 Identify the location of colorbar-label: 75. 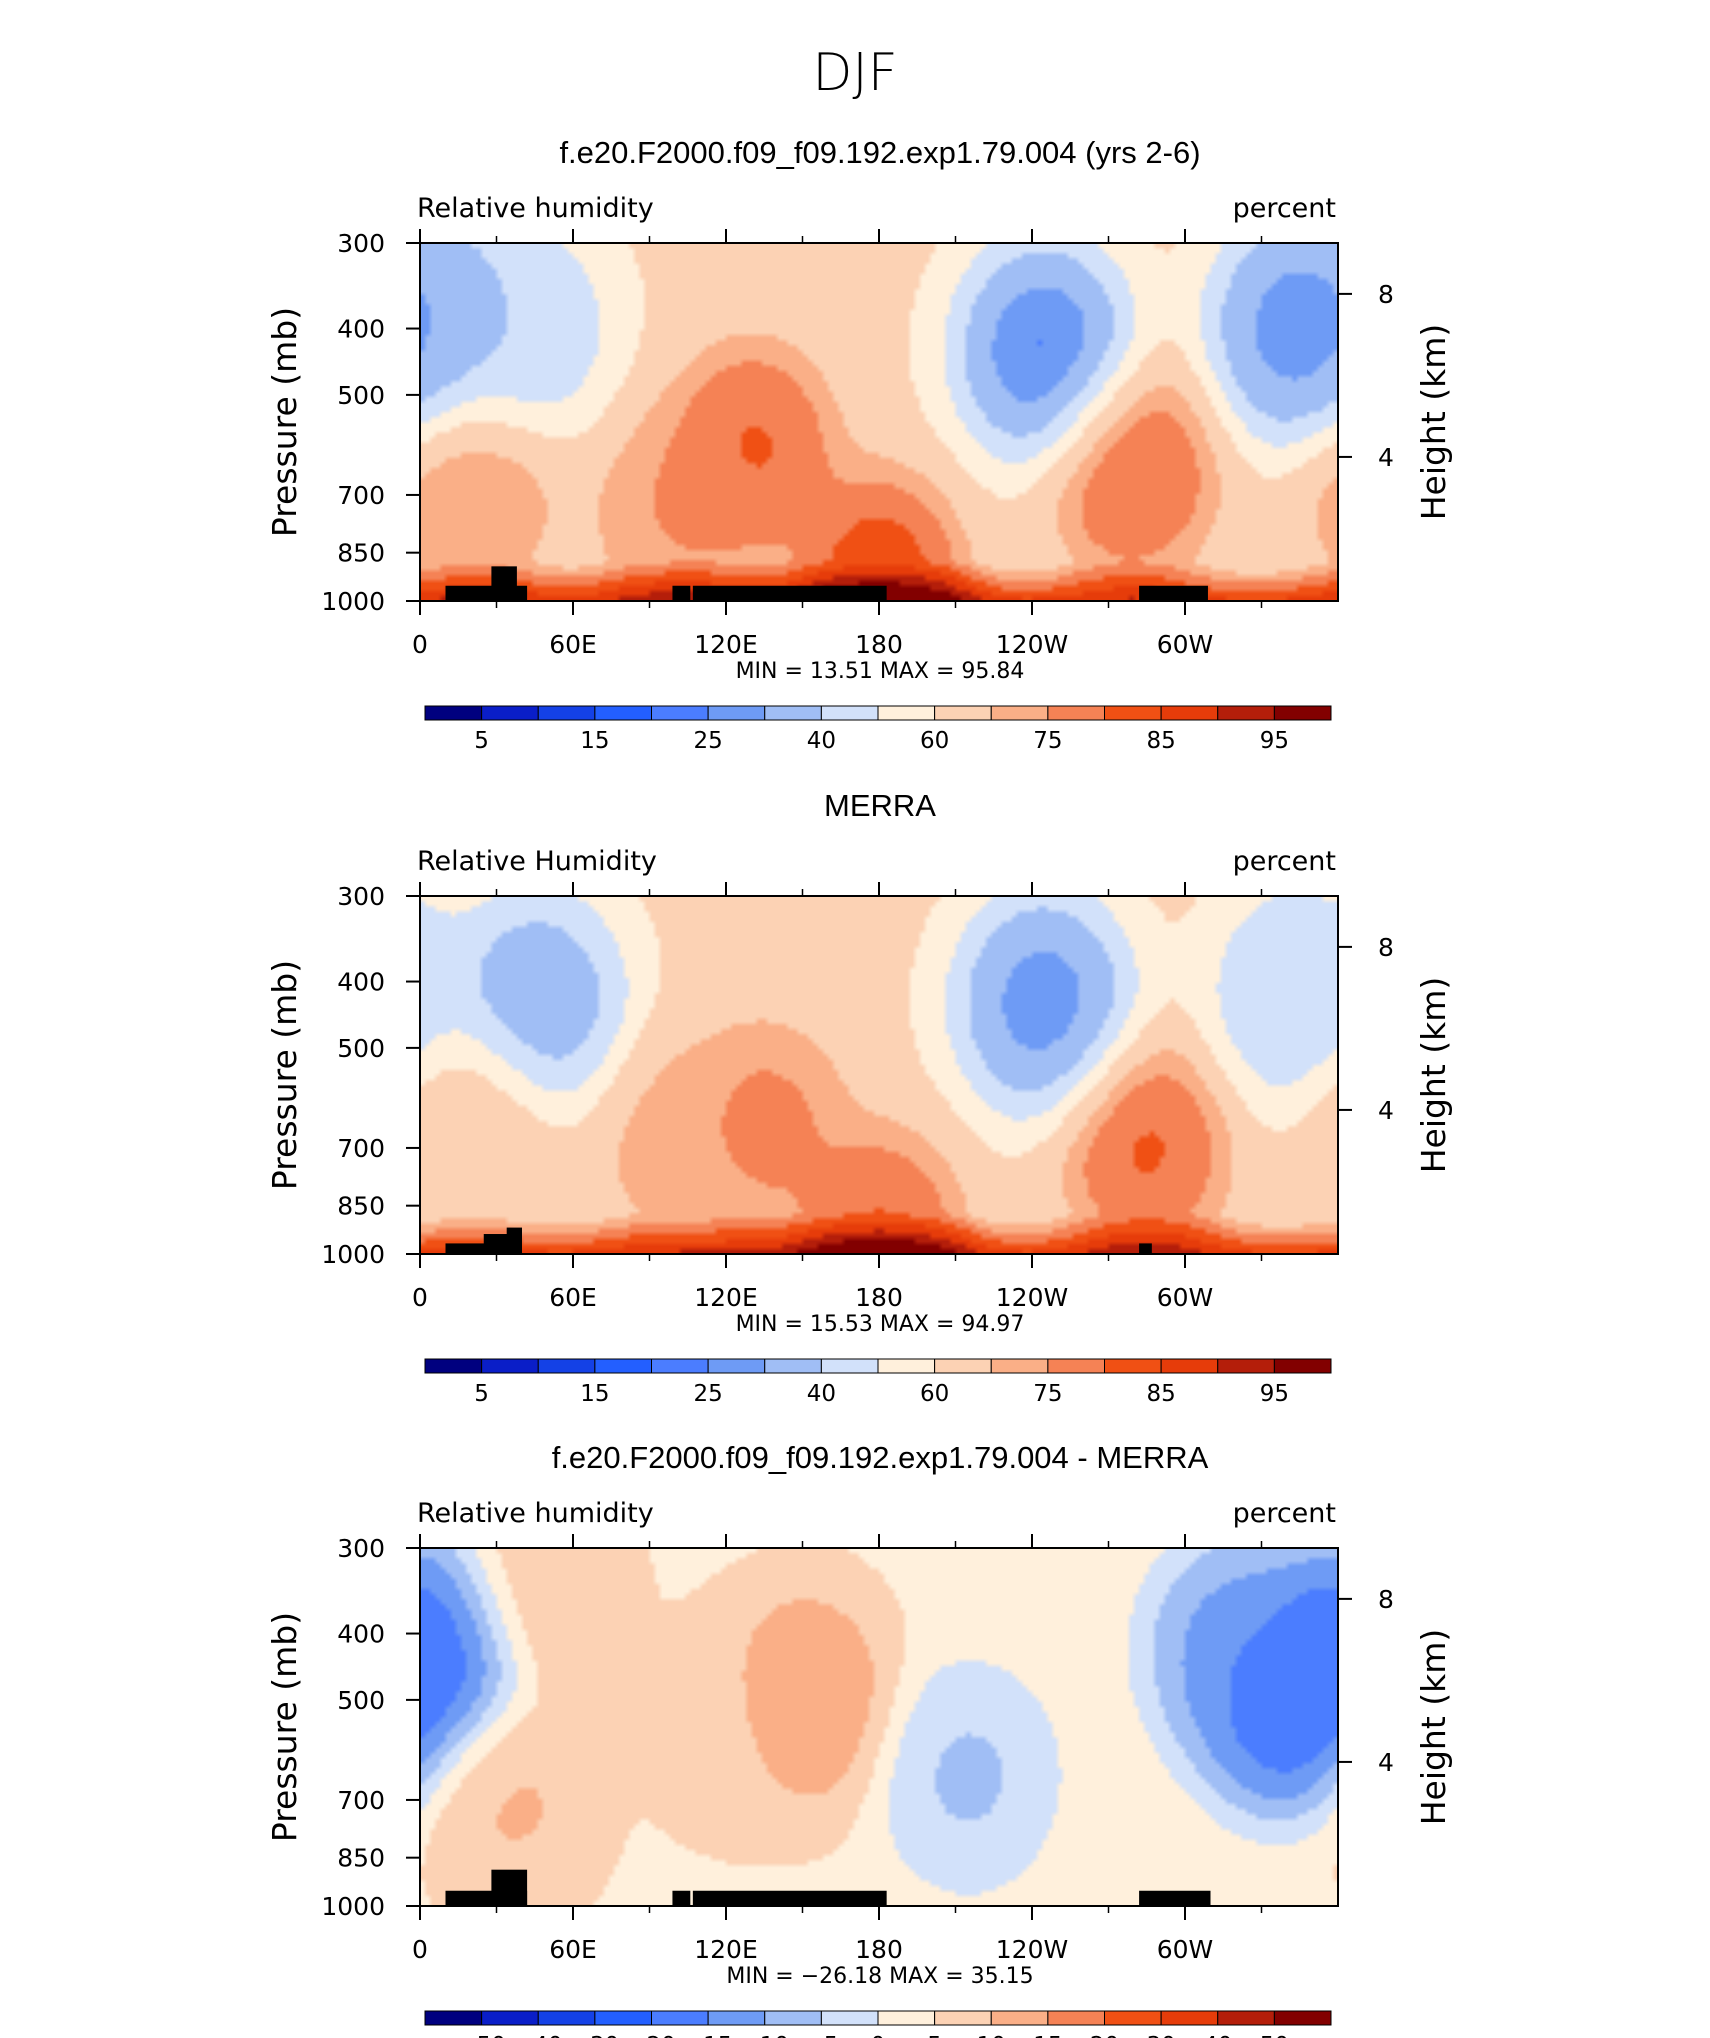
(1047, 1394).